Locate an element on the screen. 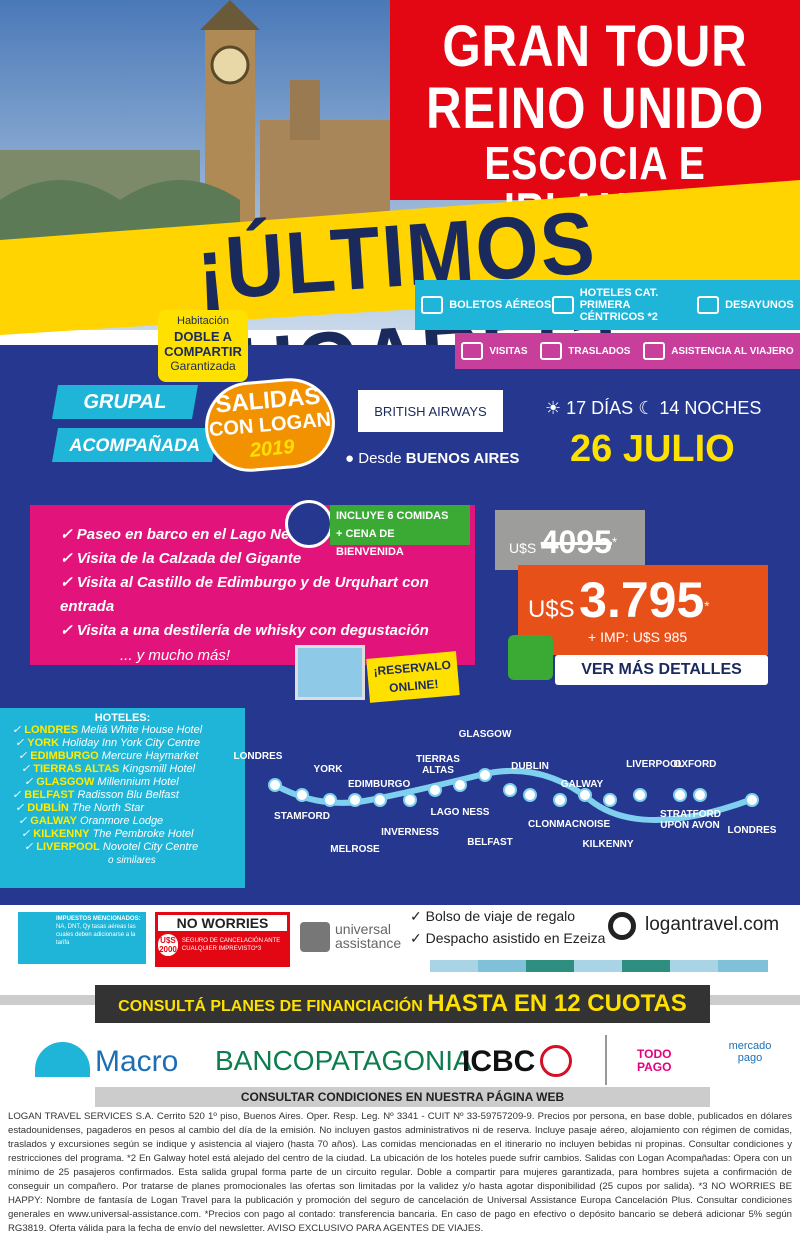  hotel-row: ✓ LIVERPOOL Novotel City Centre is located at coordinates (111, 847).